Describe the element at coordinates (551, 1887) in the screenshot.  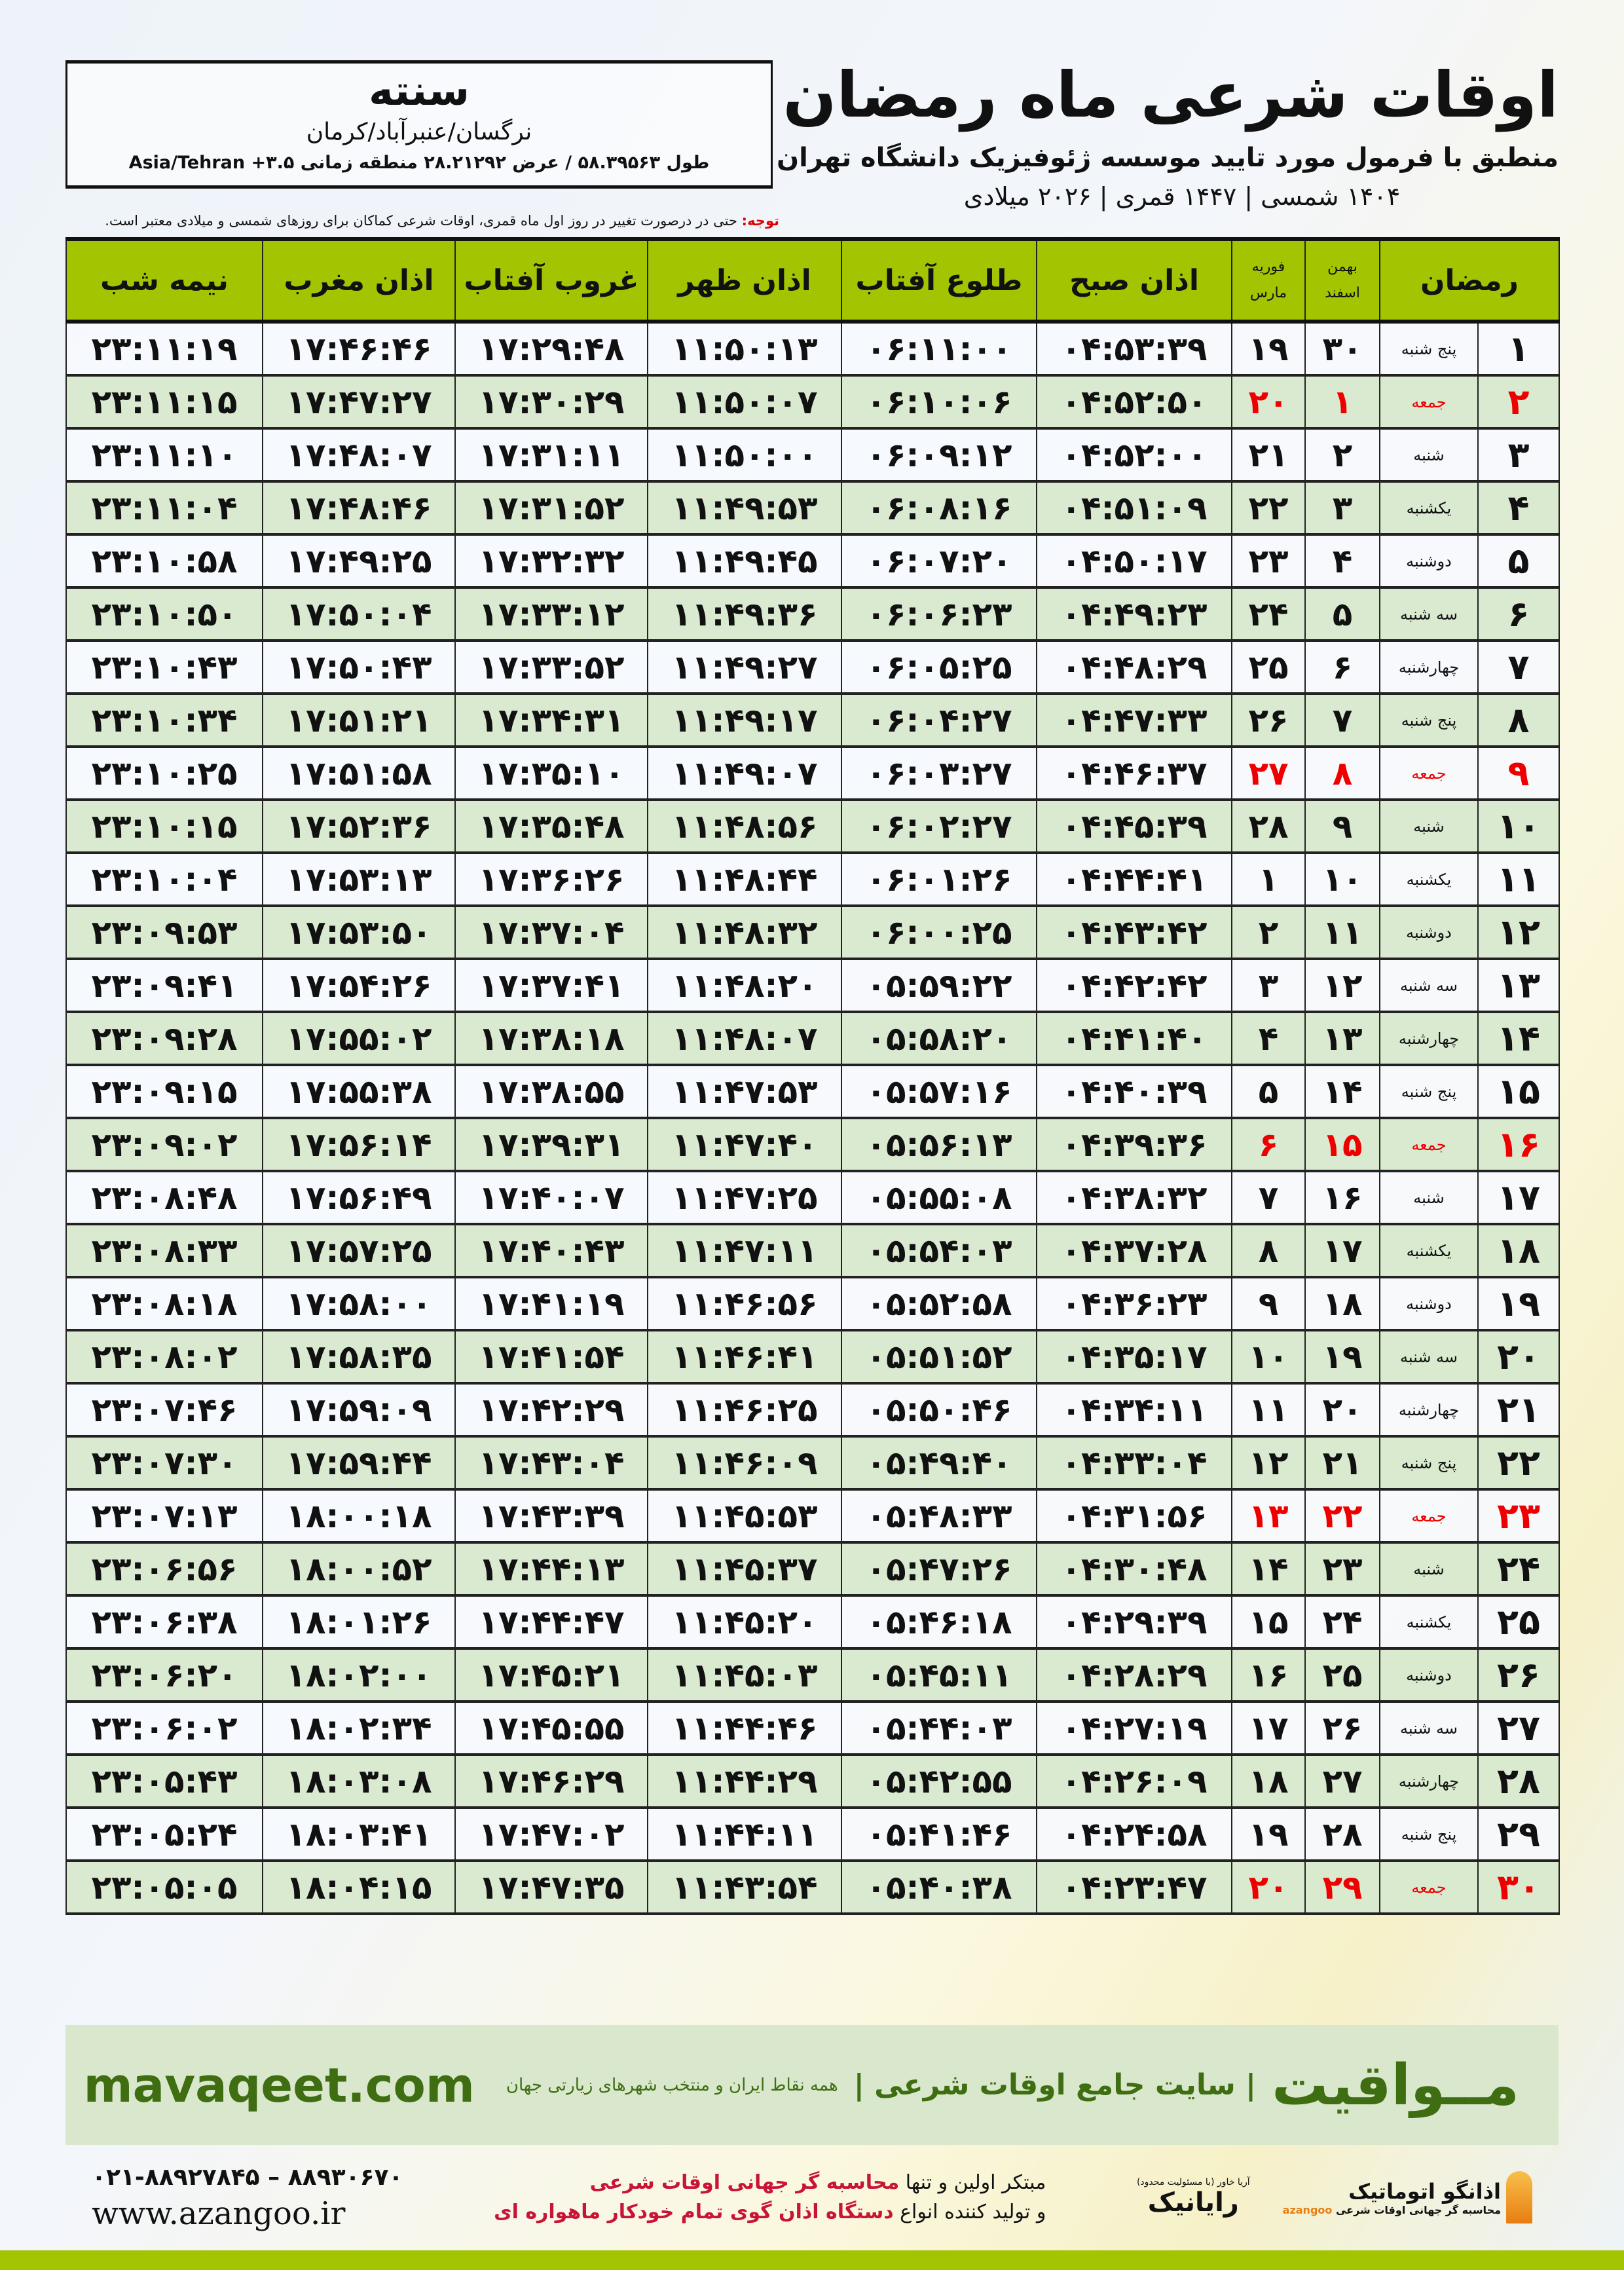
I see `ghorub-time: ۱۷:۴۷:۳۵` at that location.